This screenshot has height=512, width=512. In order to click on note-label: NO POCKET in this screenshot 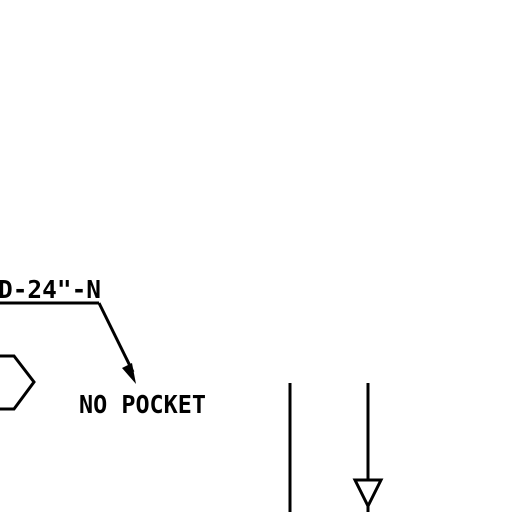, I will do `click(142, 404)`.